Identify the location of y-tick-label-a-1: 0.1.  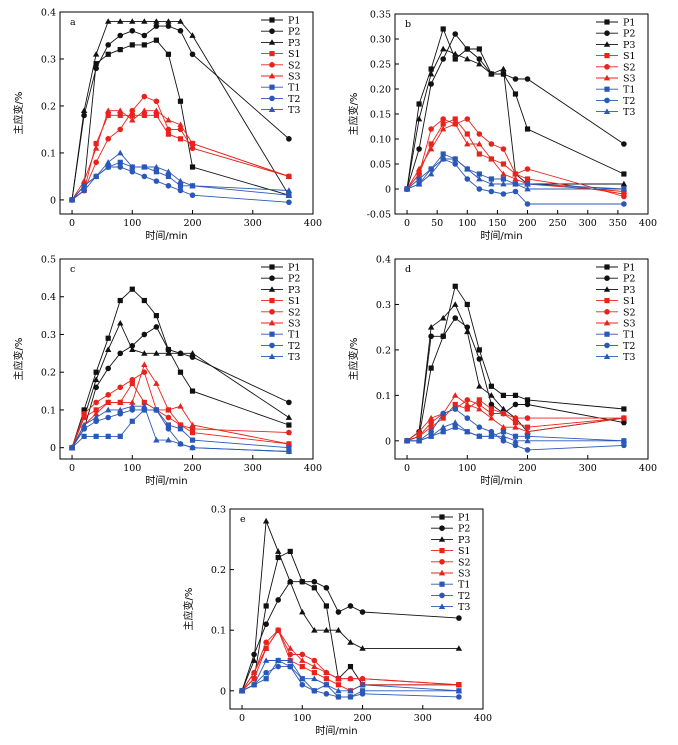
(48, 153).